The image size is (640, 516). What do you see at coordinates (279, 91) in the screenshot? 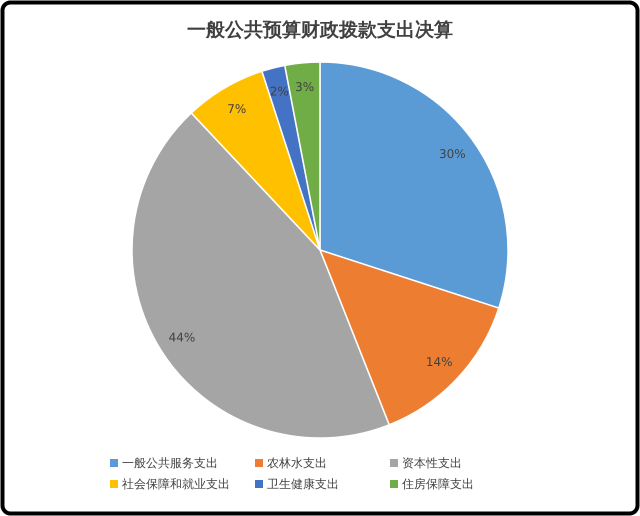
I see `data-label: 2%` at bounding box center [279, 91].